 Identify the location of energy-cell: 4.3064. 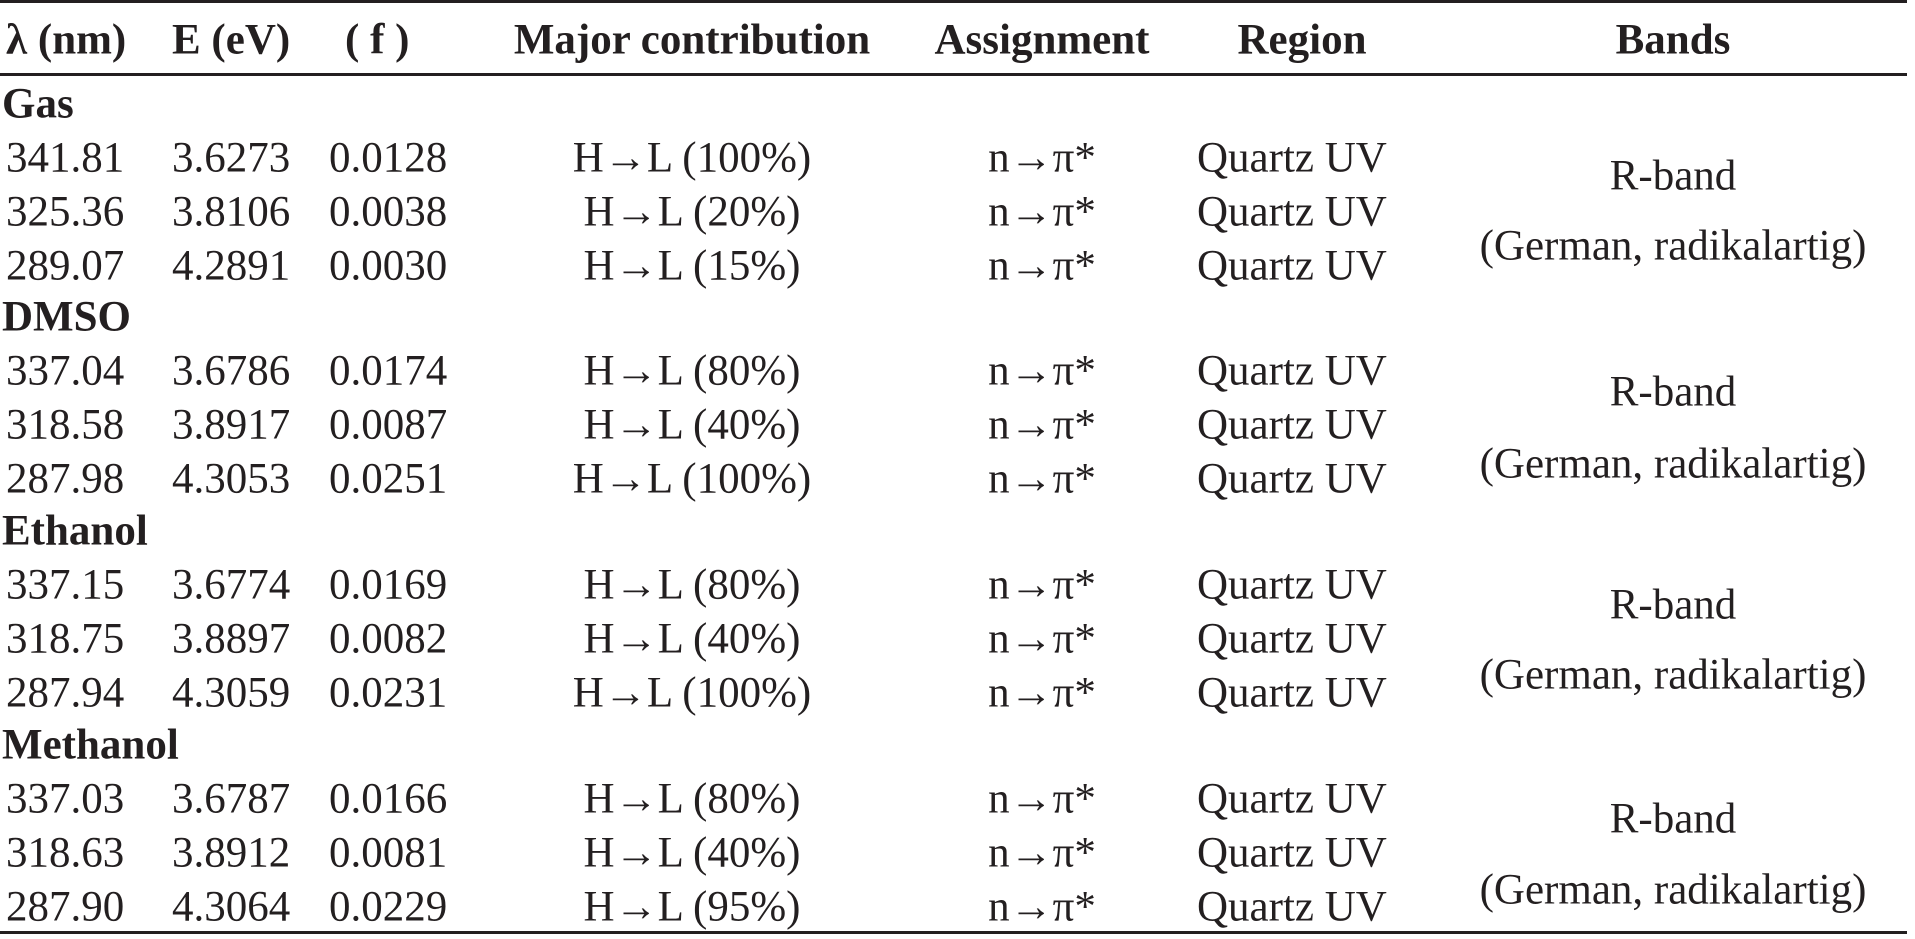
(231, 907).